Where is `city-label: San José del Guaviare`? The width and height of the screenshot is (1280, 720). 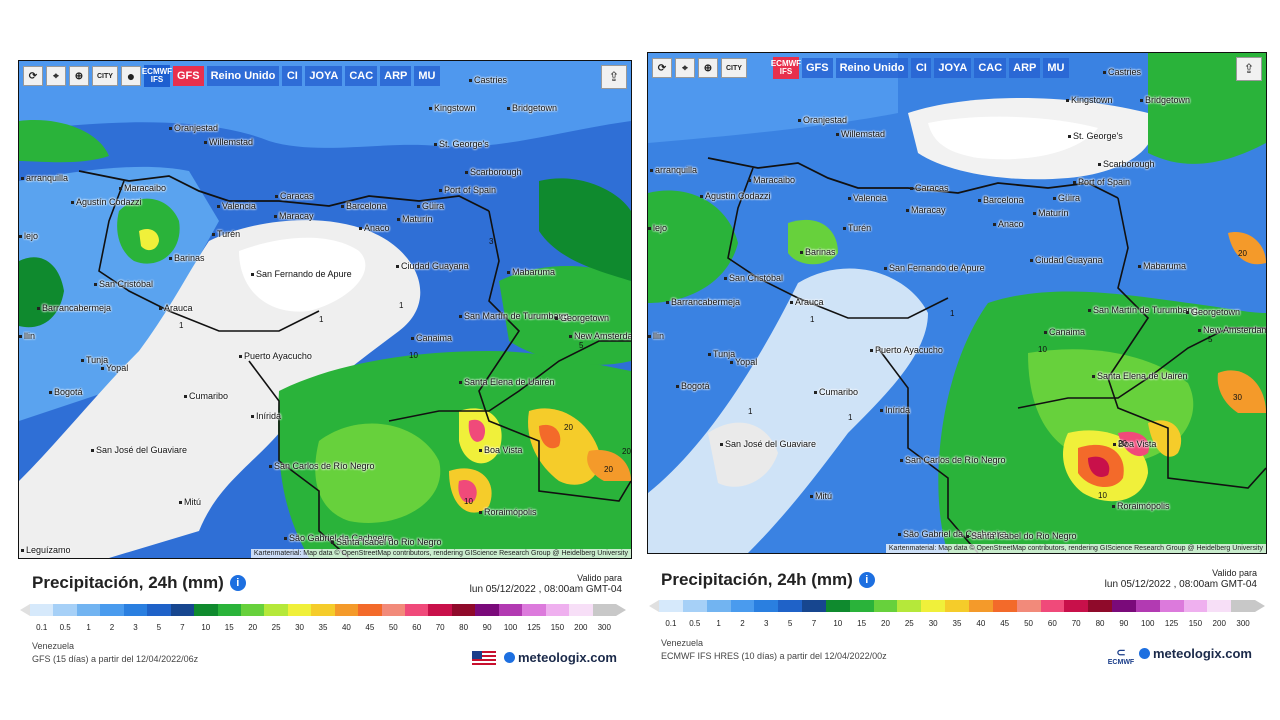
city-label: San José del Guaviare is located at coordinates (768, 444).